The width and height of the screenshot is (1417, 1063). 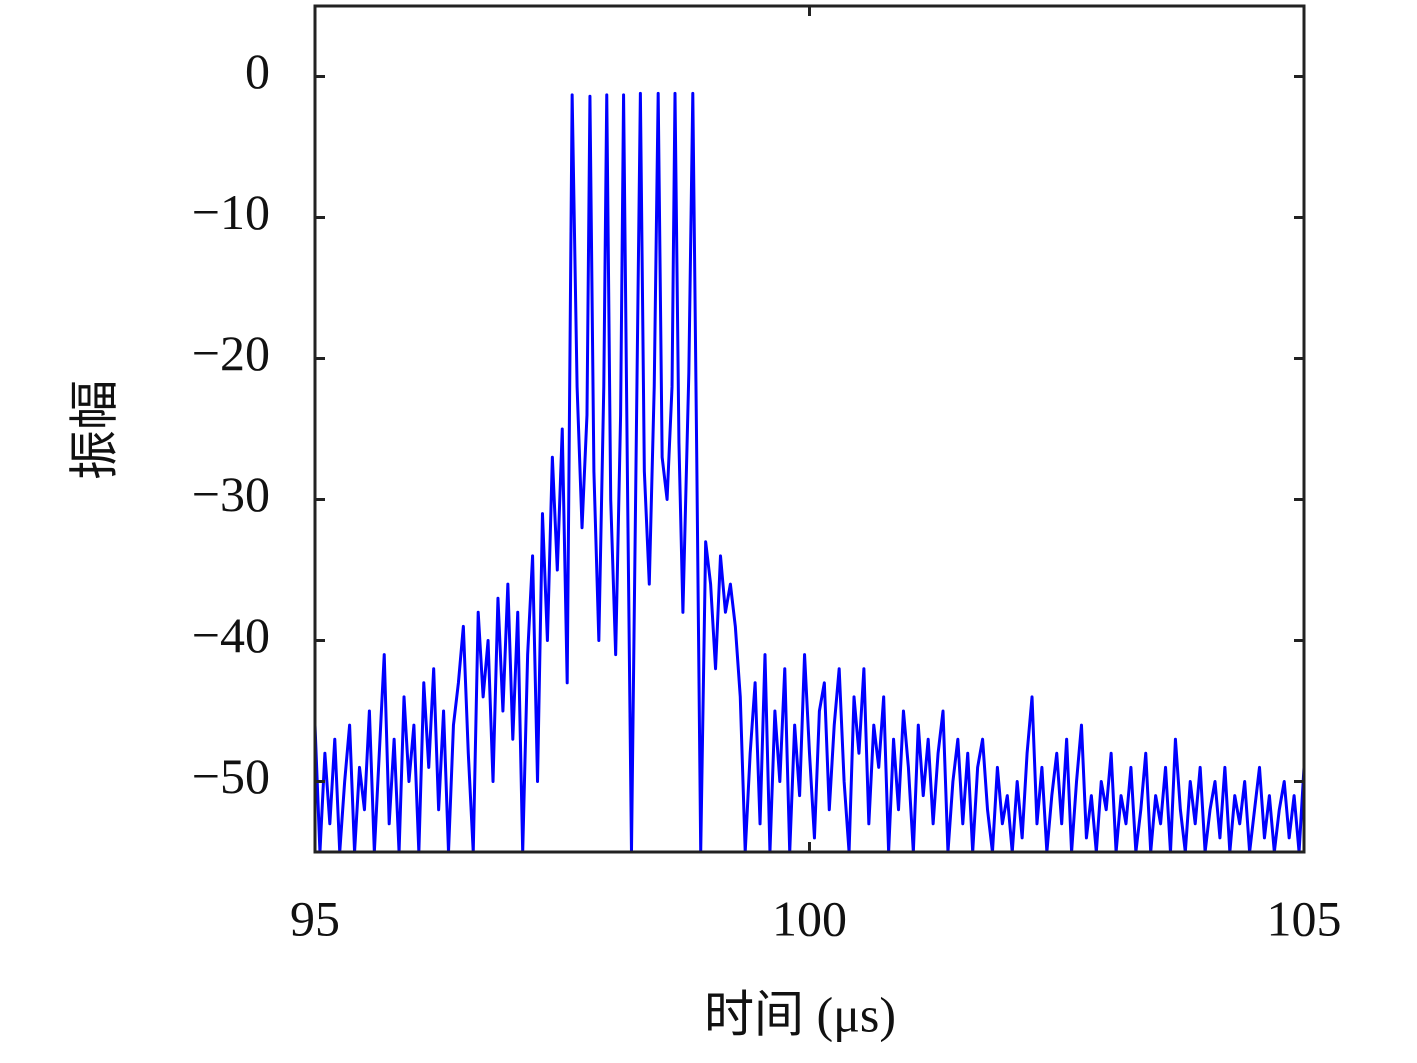 I want to click on y-tick-label: −50, so click(x=231, y=776).